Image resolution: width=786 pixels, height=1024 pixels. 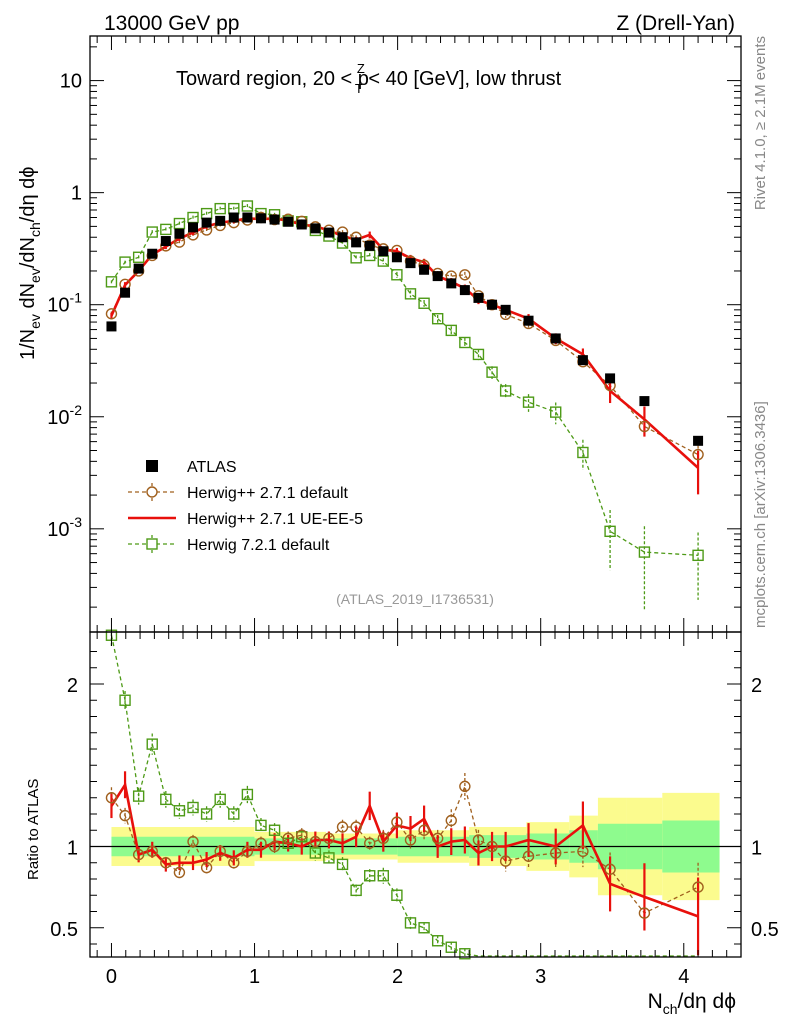 I want to click on plot-title-sub: T, so click(x=359, y=88).